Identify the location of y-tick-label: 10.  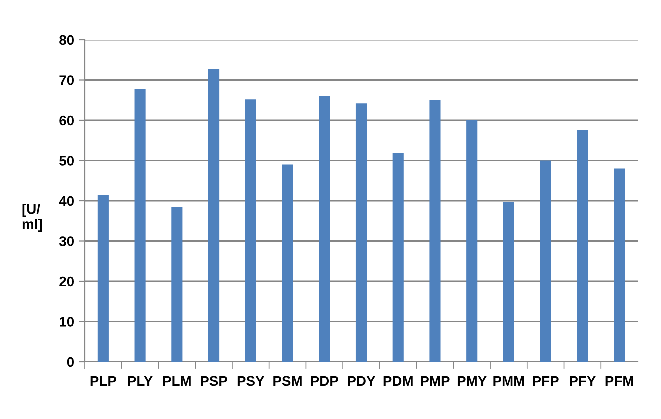
(67, 322).